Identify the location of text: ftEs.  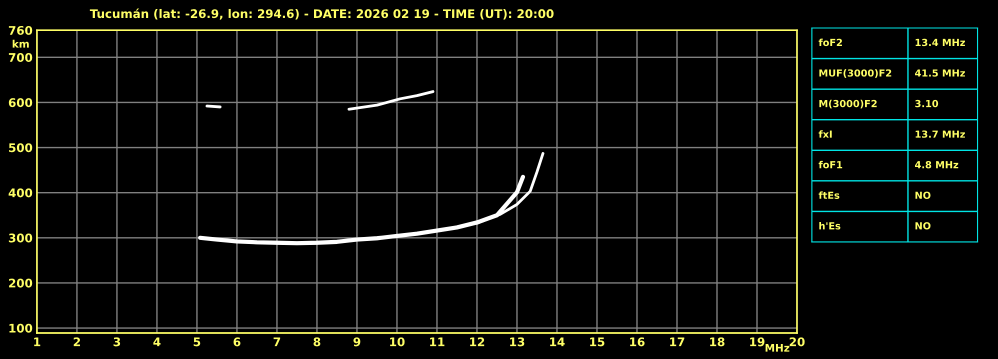
(829, 195).